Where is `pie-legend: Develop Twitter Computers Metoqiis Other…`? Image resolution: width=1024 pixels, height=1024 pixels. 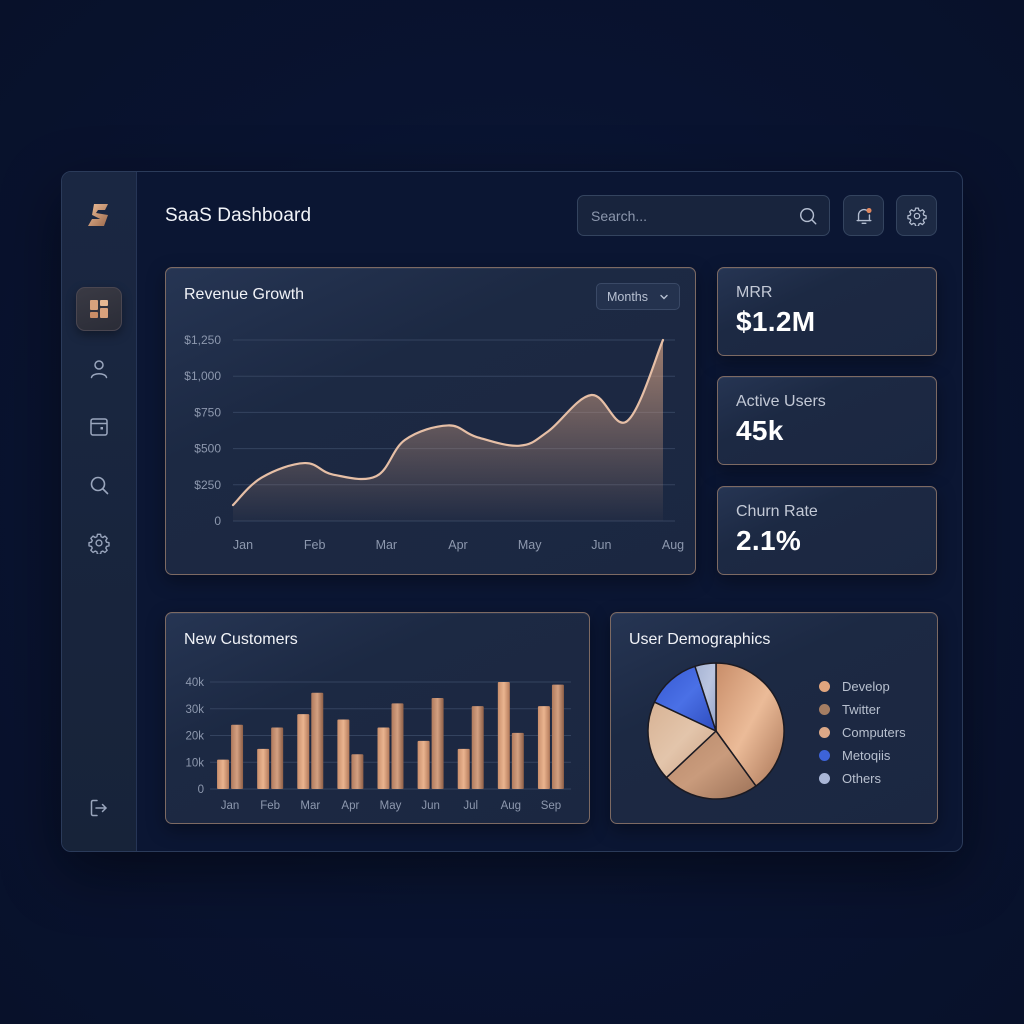 pie-legend: Develop Twitter Computers Metoqiis Other… is located at coordinates (862, 732).